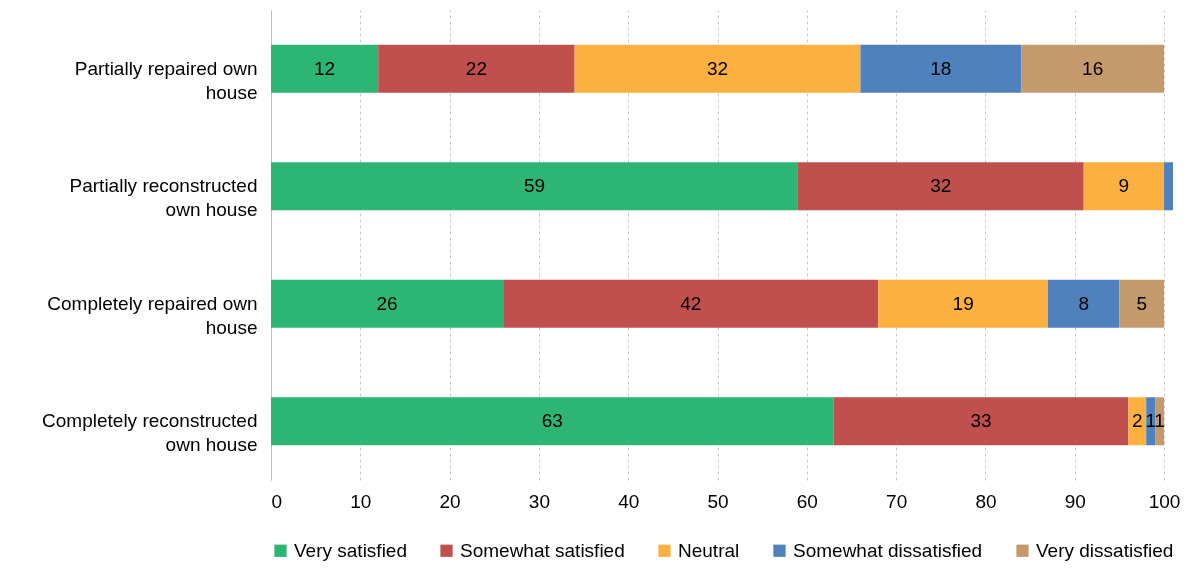 The height and width of the screenshot is (574, 1203). What do you see at coordinates (888, 550) in the screenshot?
I see `legend-label: Somewhat dissatisfied` at bounding box center [888, 550].